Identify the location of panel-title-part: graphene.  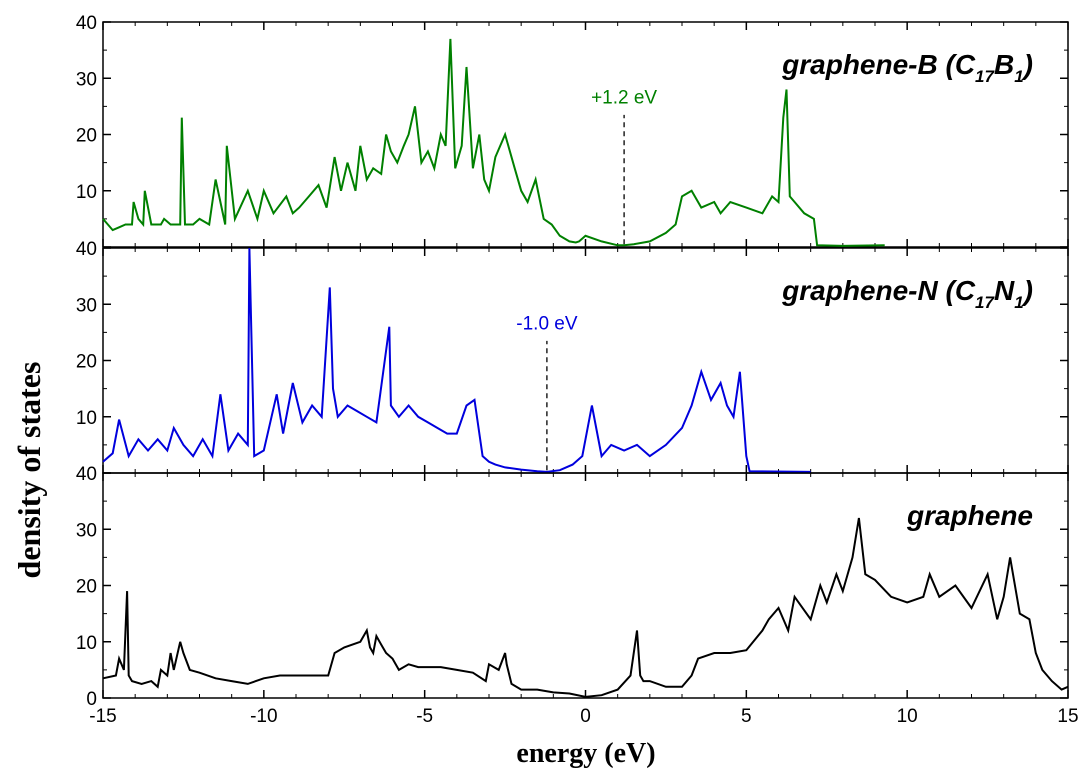
(969, 515).